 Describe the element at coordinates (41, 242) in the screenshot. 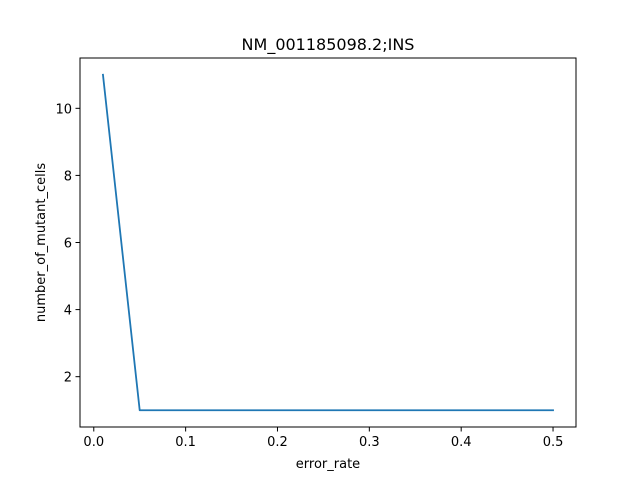

I see `y-axis-label: number_of_mutant_cells` at that location.